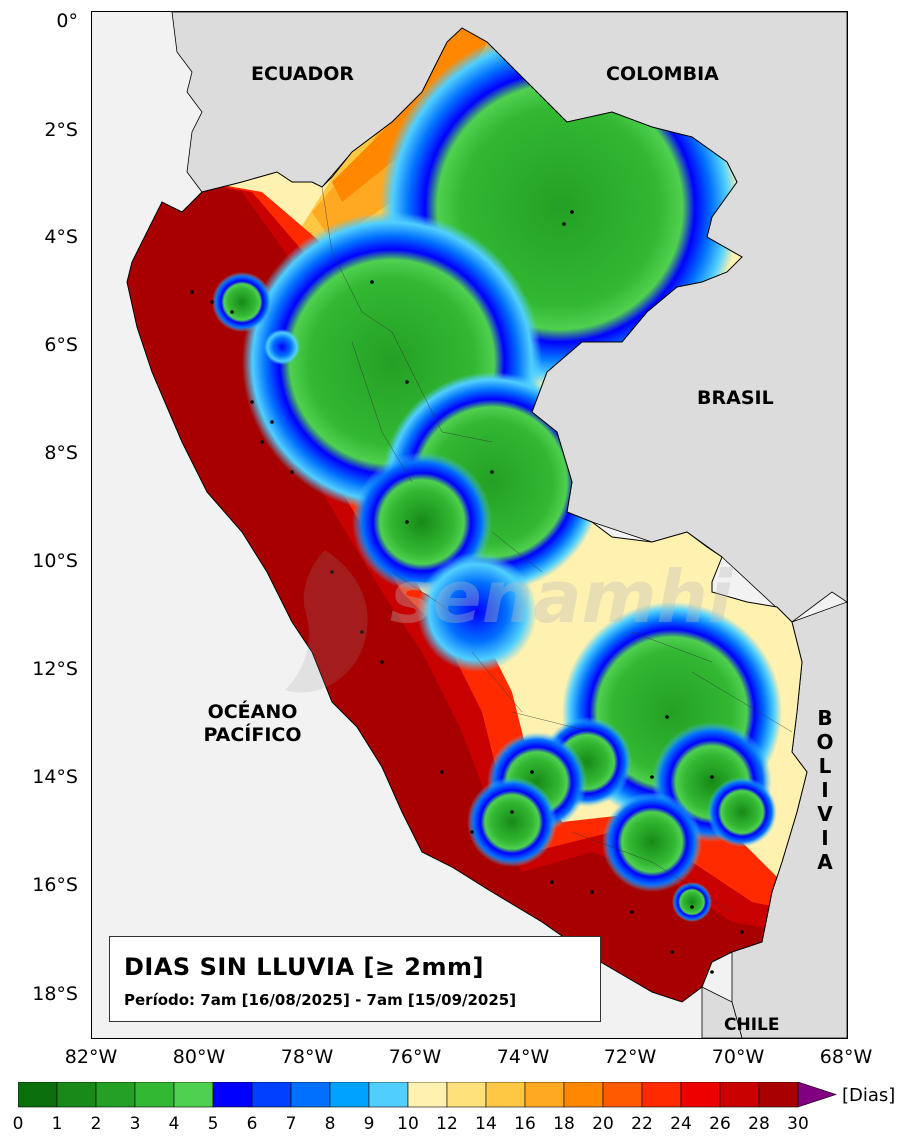 The image size is (900, 1140). I want to click on lat-tick: 8°S, so click(61, 453).